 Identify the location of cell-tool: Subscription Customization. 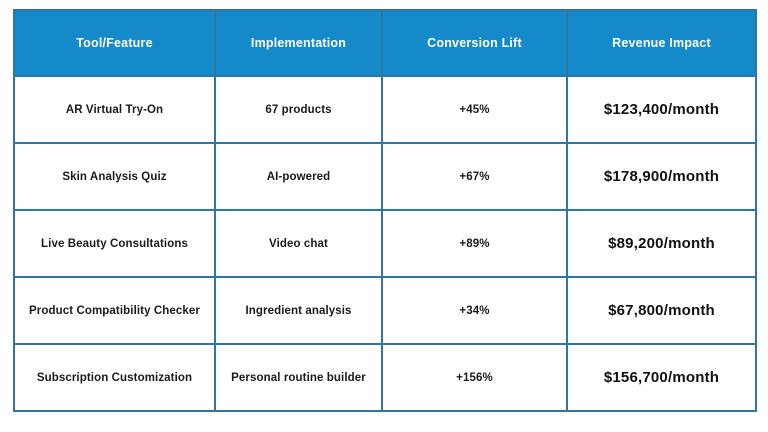
(114, 377).